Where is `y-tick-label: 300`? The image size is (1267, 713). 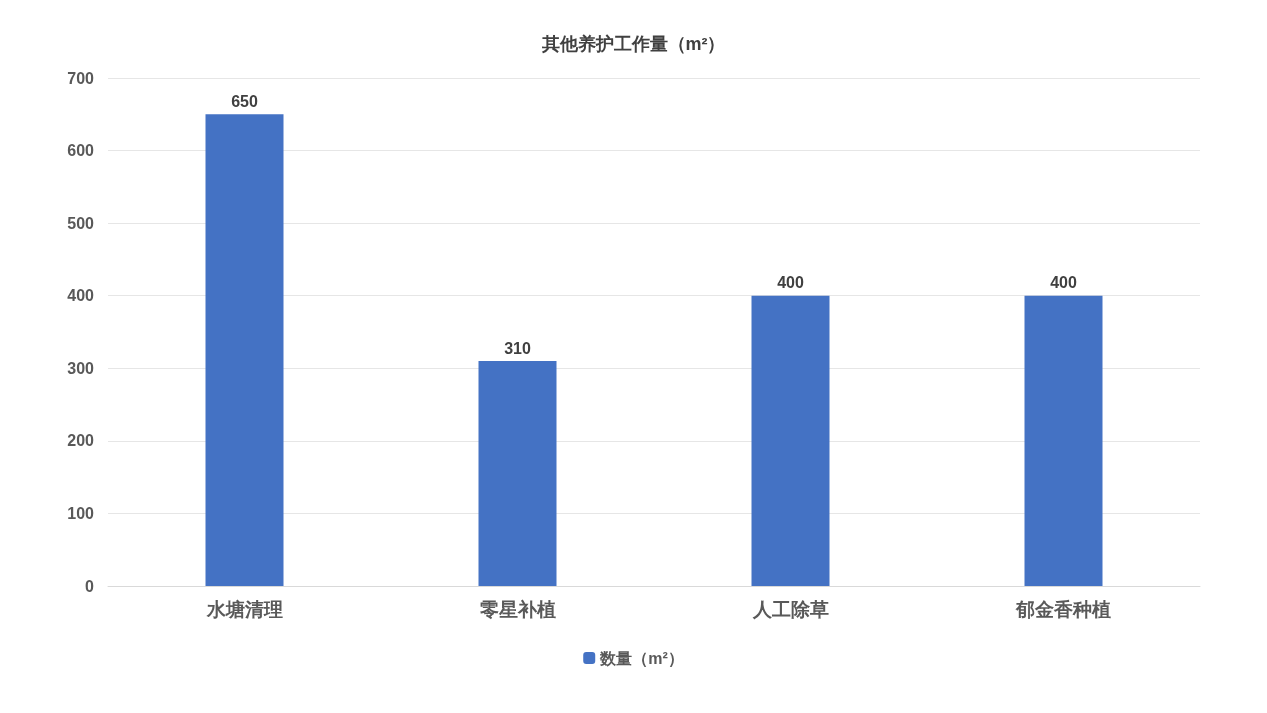 y-tick-label: 300 is located at coordinates (81, 368).